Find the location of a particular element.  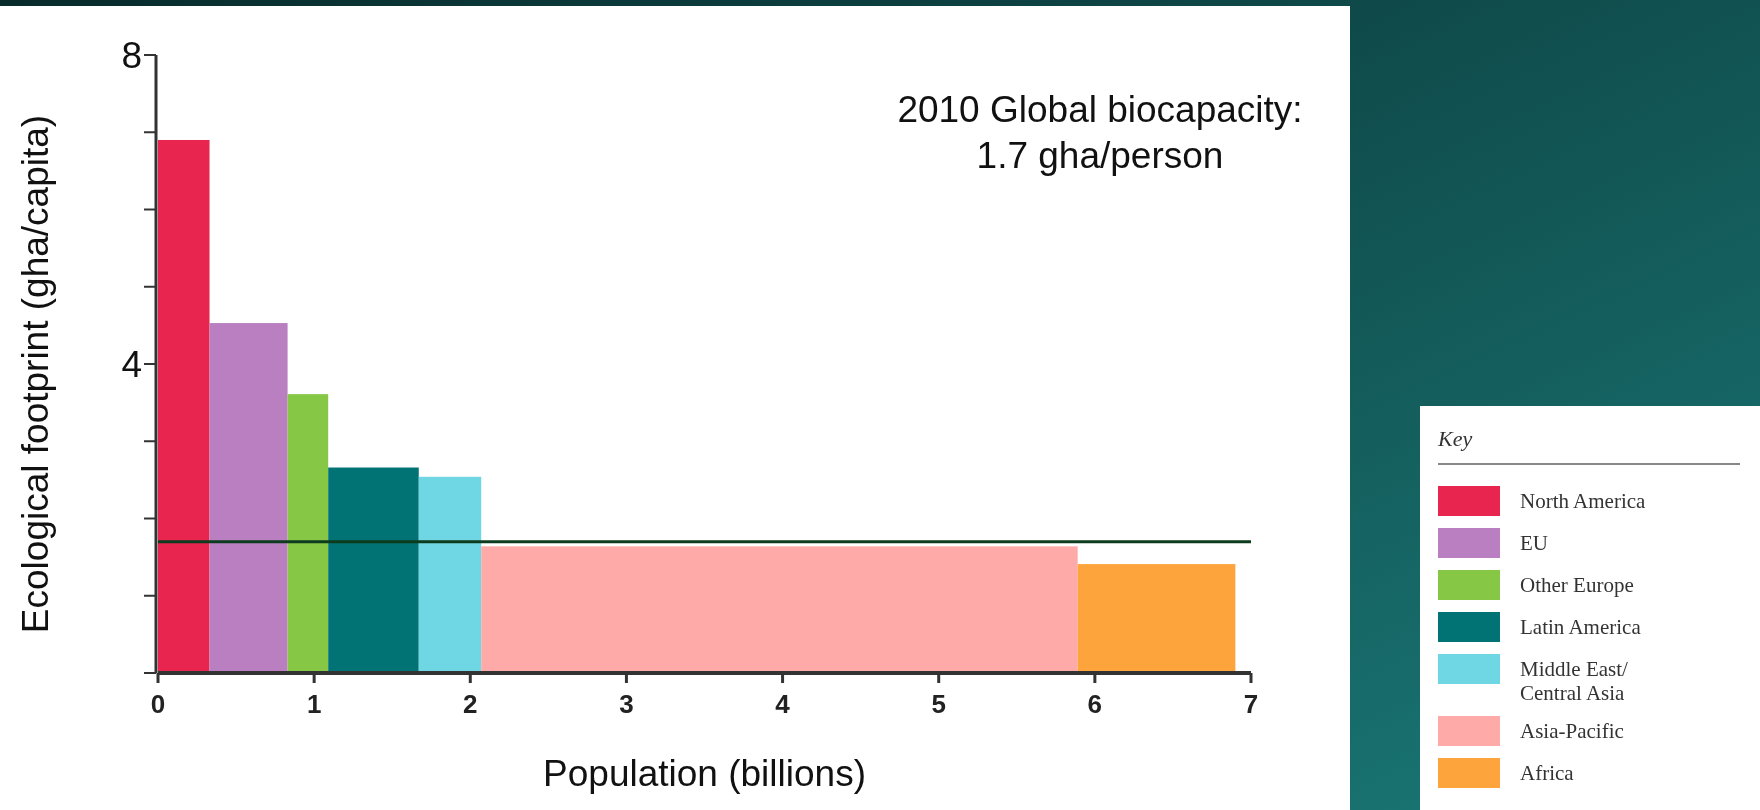

legend-label: Africa is located at coordinates (1547, 773).